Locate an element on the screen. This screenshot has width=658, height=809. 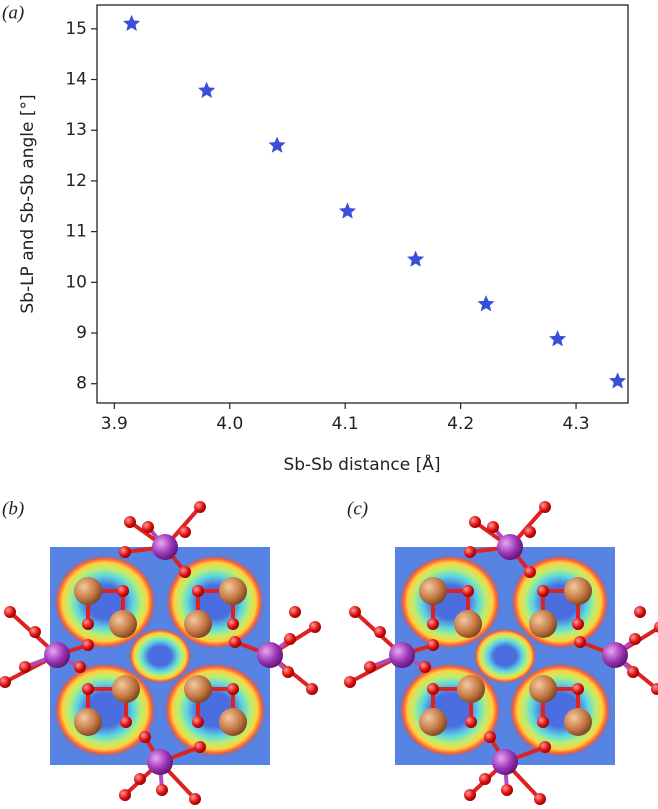
y-tick-label: 10 is located at coordinates (76, 282).